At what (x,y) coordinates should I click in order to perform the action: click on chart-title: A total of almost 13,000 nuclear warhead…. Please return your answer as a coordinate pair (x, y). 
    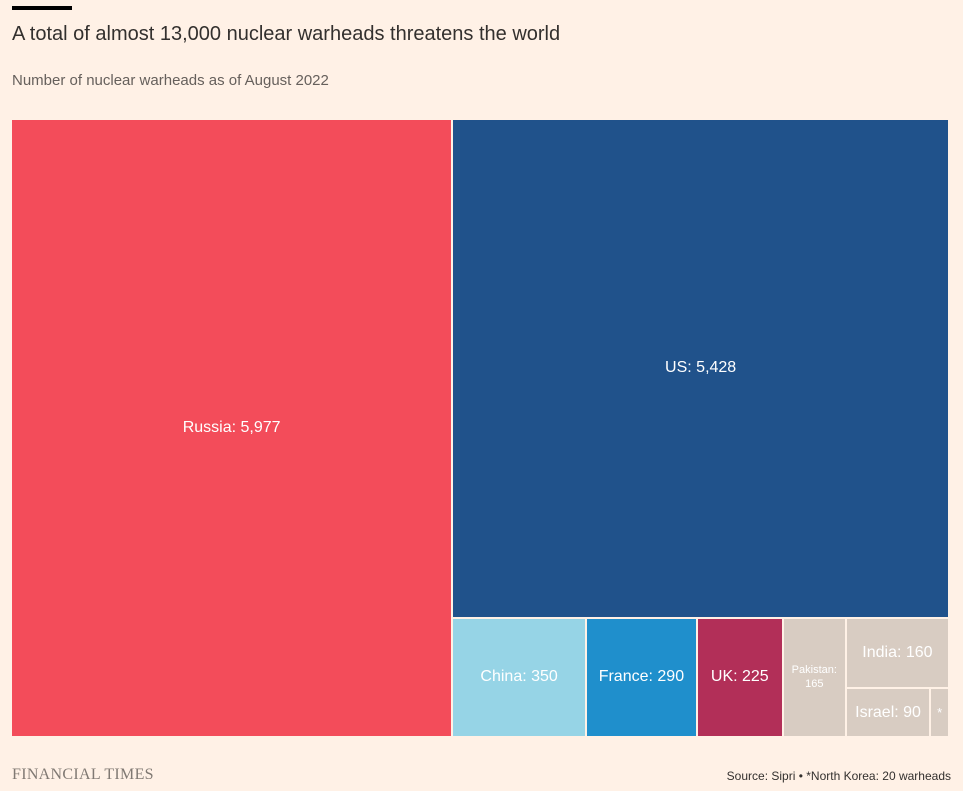
    Looking at the image, I should click on (286, 34).